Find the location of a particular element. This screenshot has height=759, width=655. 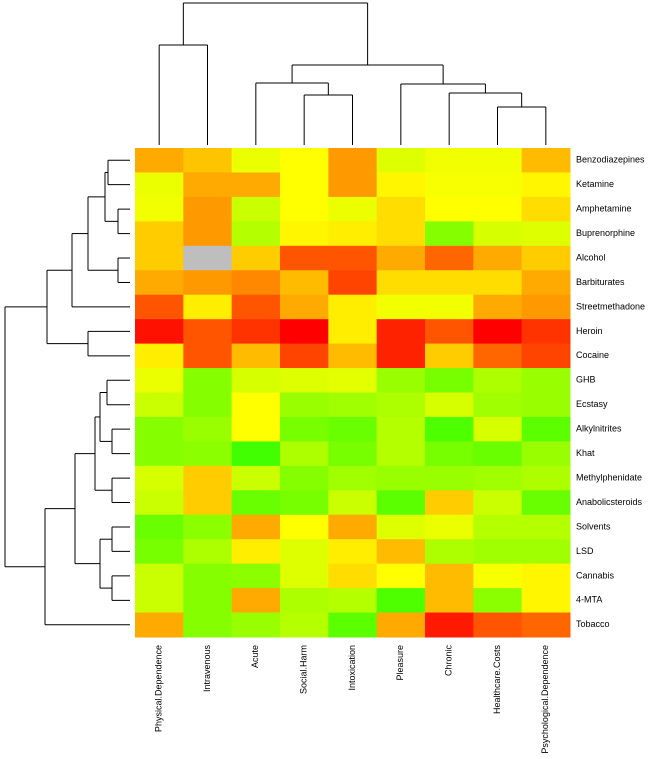

row-label: Tobacco is located at coordinates (593, 624).